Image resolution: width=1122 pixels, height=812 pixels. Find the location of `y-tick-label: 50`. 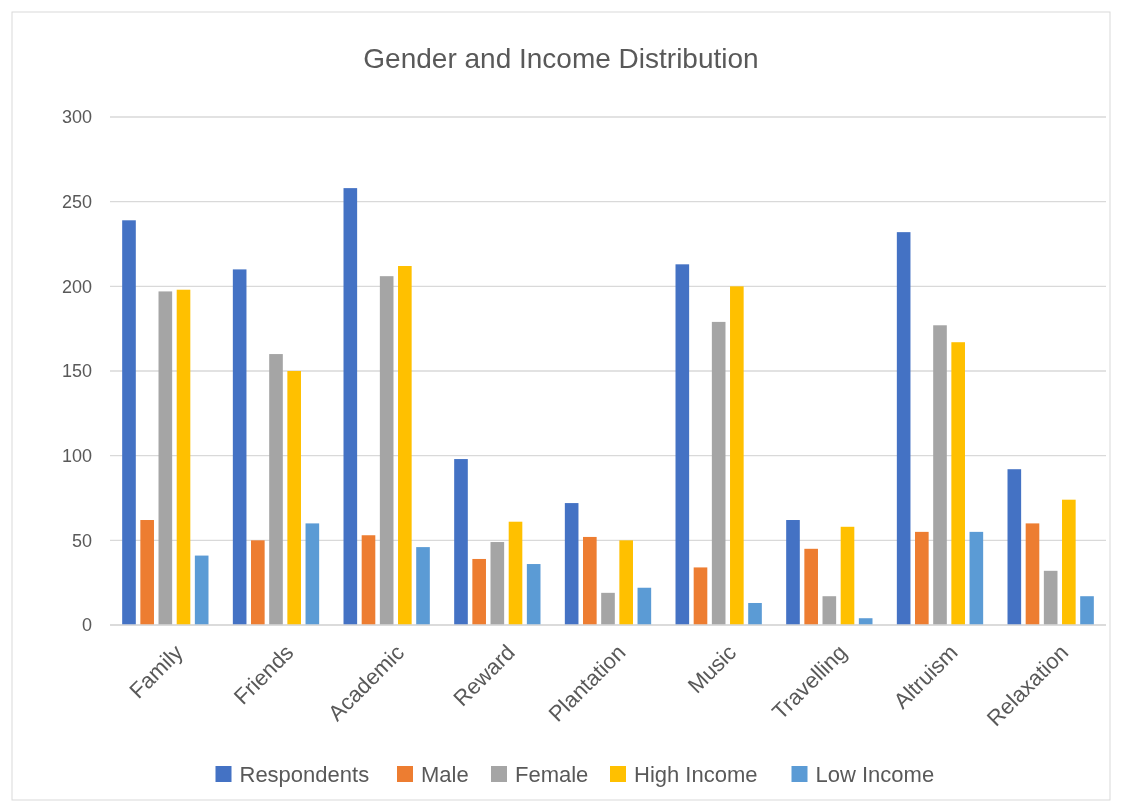

y-tick-label: 50 is located at coordinates (81, 540).